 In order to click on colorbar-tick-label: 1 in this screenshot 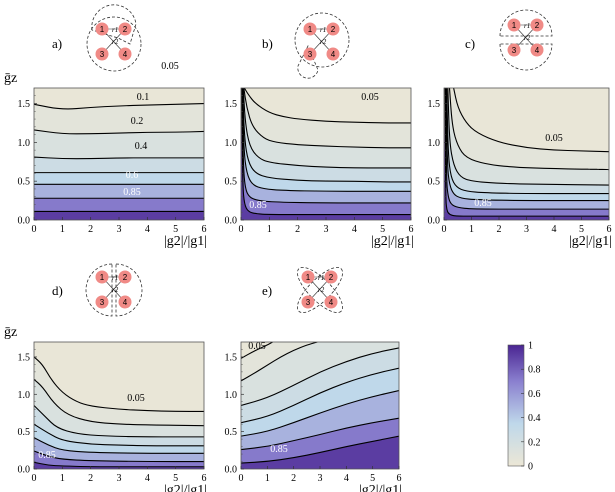, I will do `click(530, 346)`.